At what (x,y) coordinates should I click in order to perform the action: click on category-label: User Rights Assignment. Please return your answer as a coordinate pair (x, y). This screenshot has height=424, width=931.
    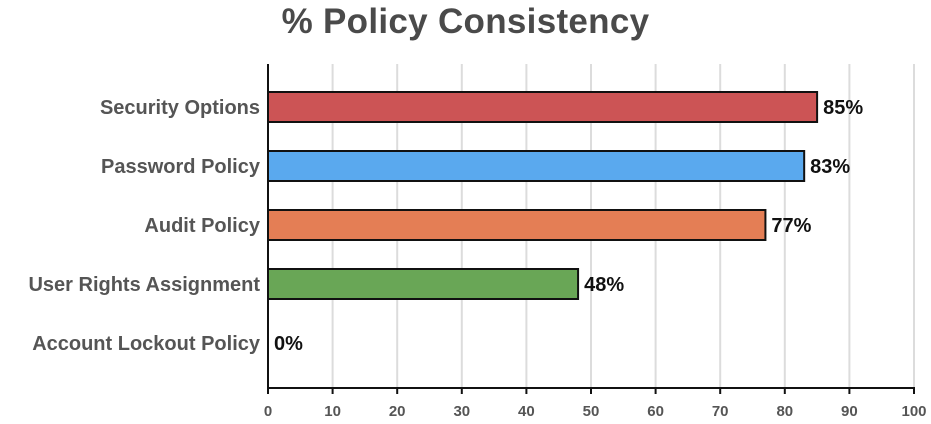
    Looking at the image, I should click on (144, 285).